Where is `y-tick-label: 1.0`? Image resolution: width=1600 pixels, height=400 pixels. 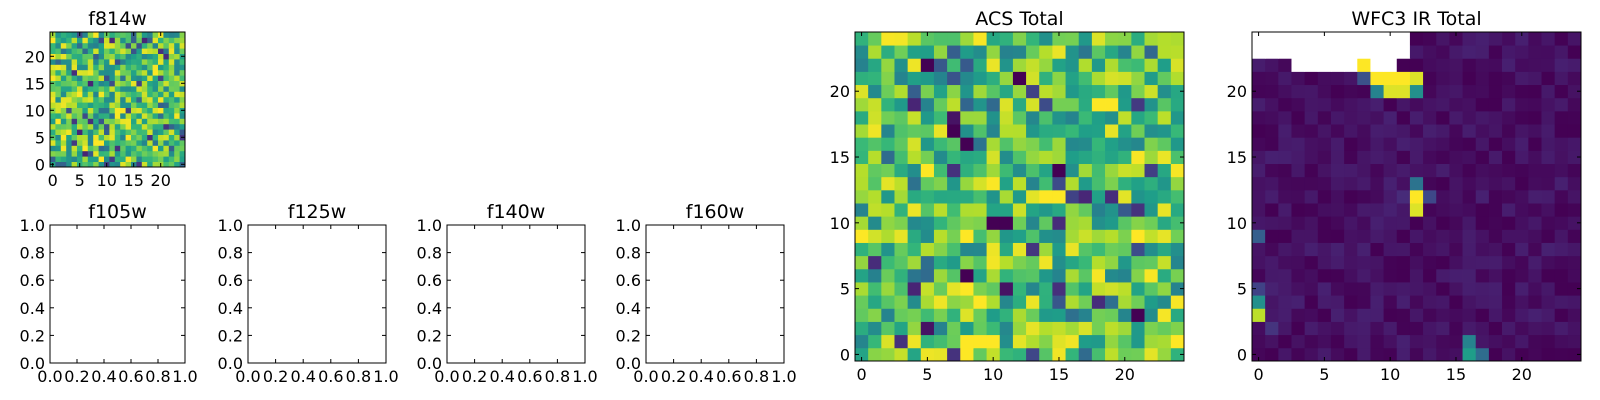 y-tick-label: 1.0 is located at coordinates (230, 225).